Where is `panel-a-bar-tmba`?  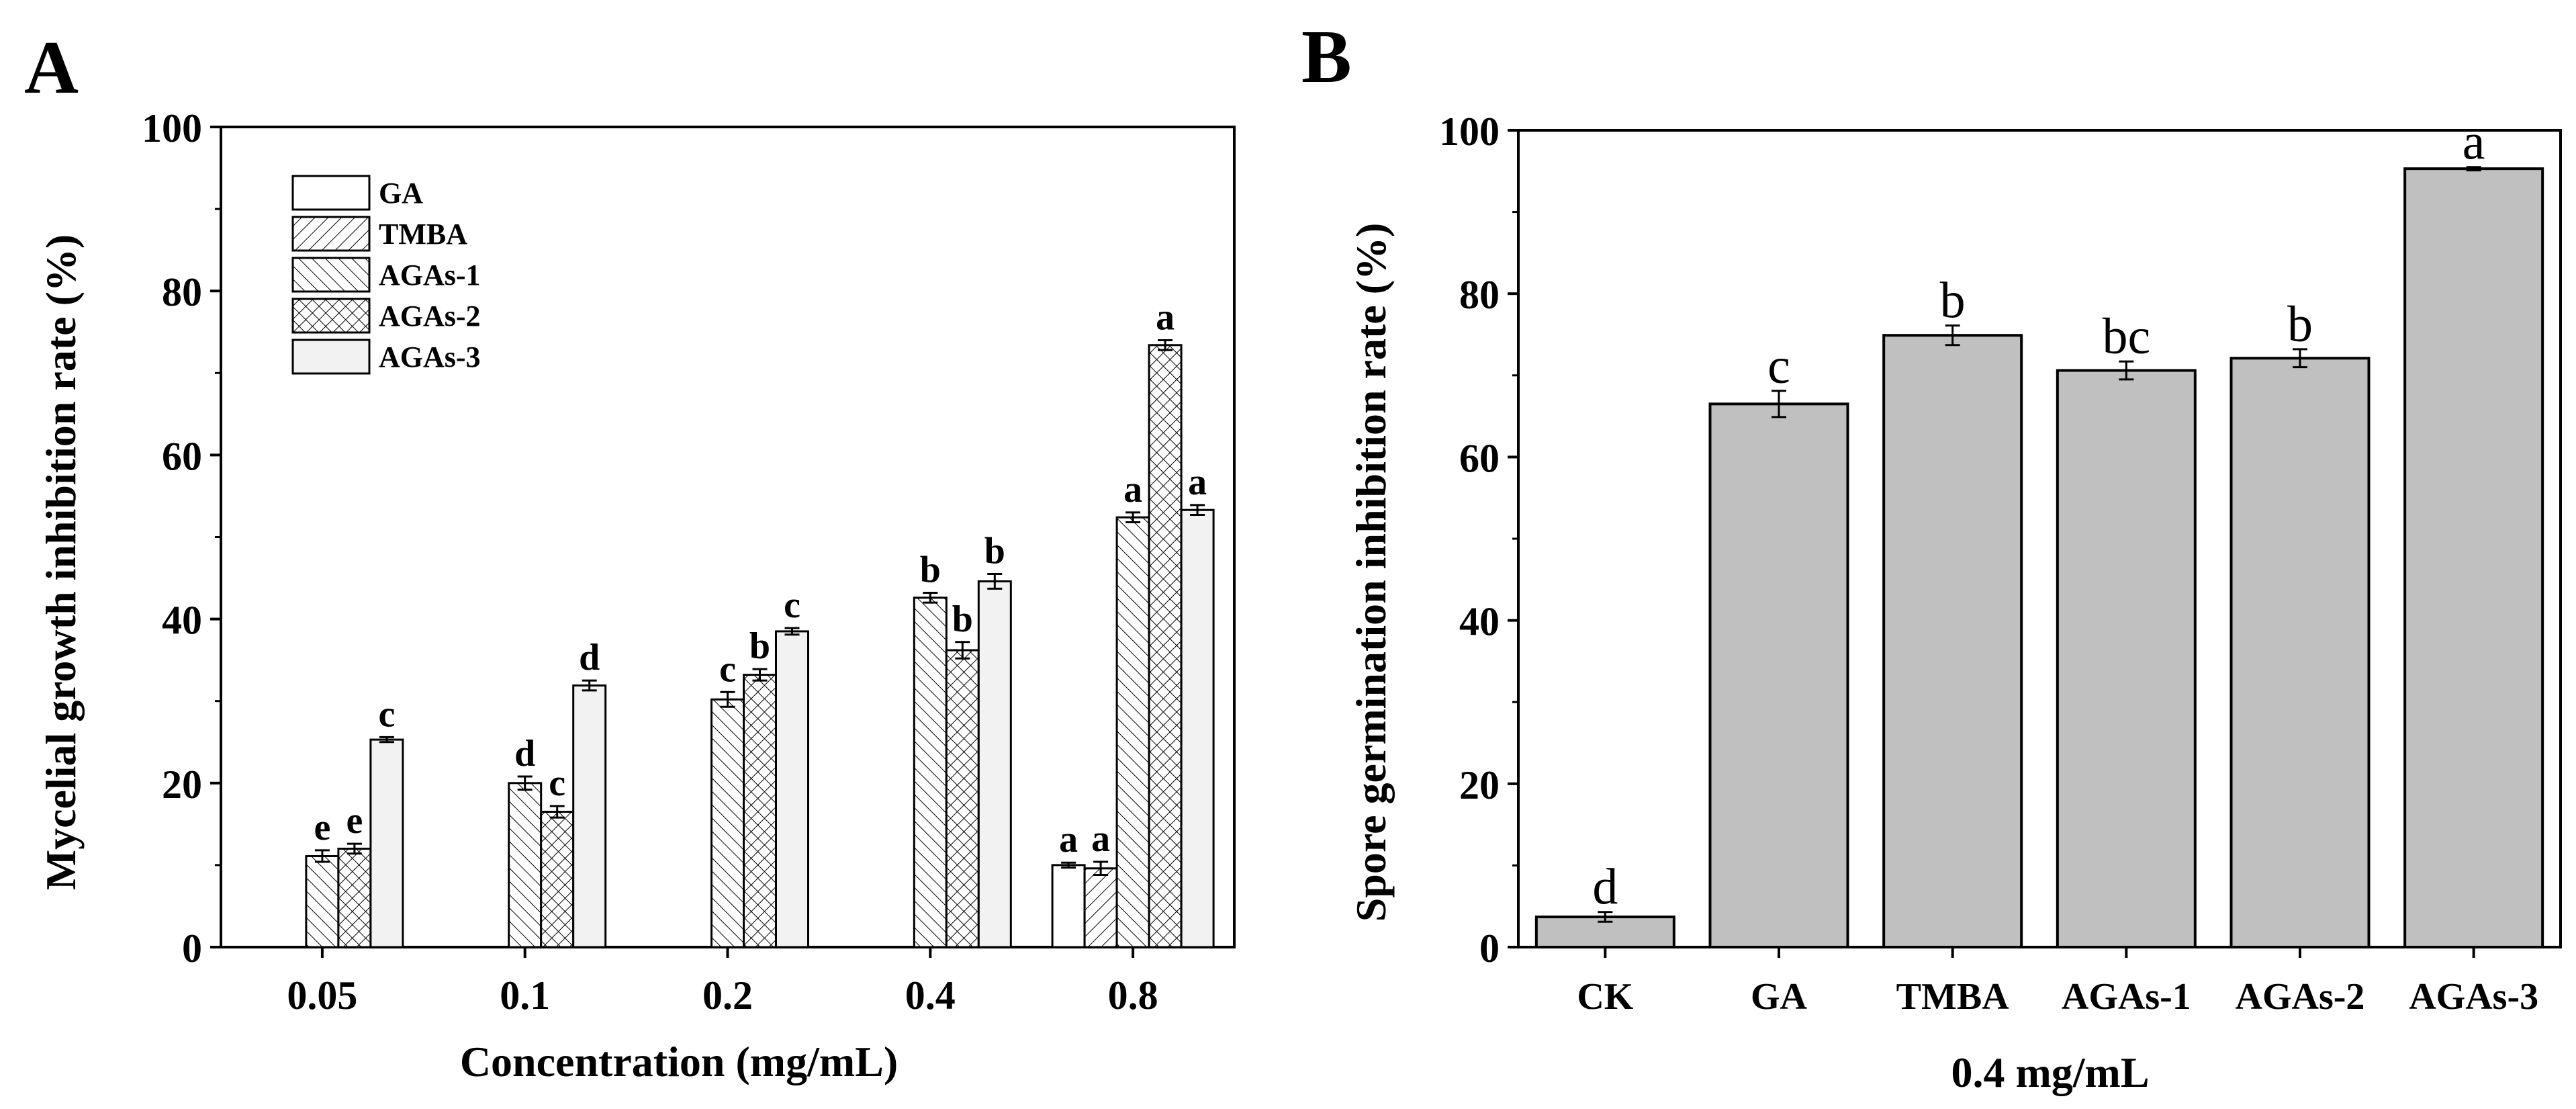
panel-a-bar-tmba is located at coordinates (1100, 907).